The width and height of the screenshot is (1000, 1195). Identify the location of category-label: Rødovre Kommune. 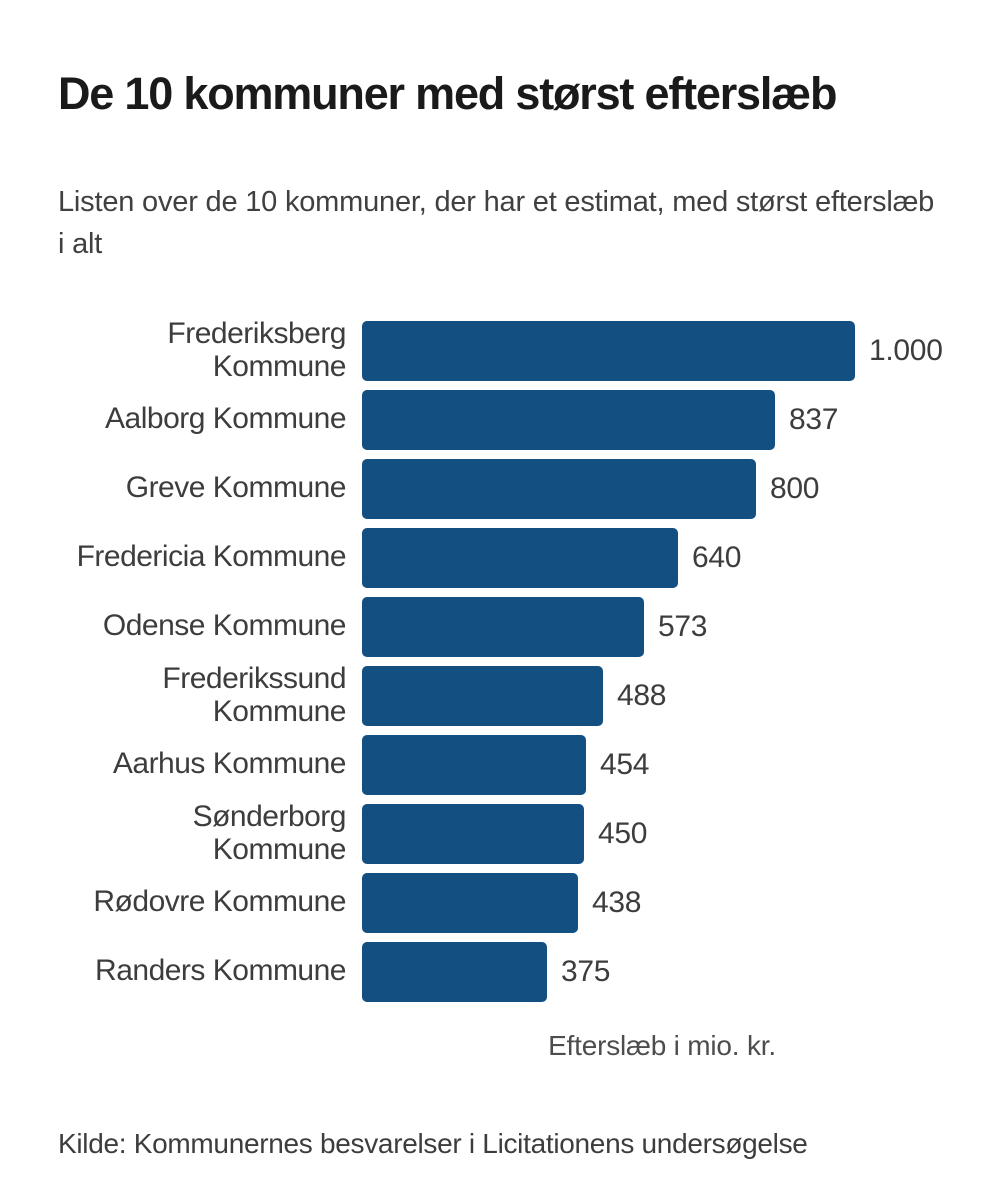
(219, 902).